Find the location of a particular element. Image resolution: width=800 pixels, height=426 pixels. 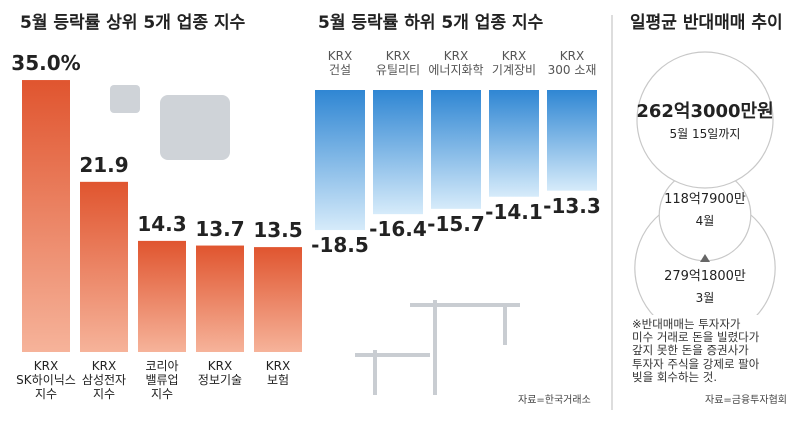

value-label: -16.4 is located at coordinates (398, 229).